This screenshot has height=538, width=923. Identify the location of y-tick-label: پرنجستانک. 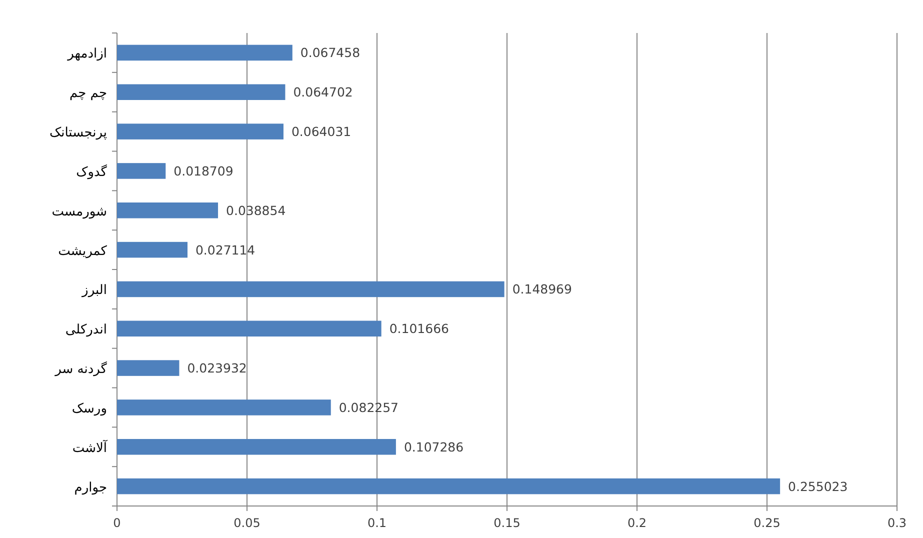
(78, 133).